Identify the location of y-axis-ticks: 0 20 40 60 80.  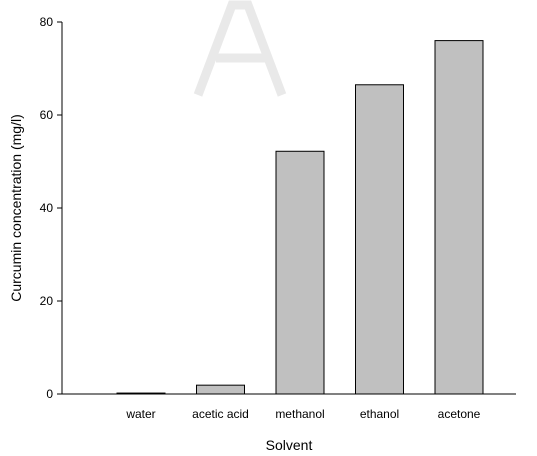
(51, 208).